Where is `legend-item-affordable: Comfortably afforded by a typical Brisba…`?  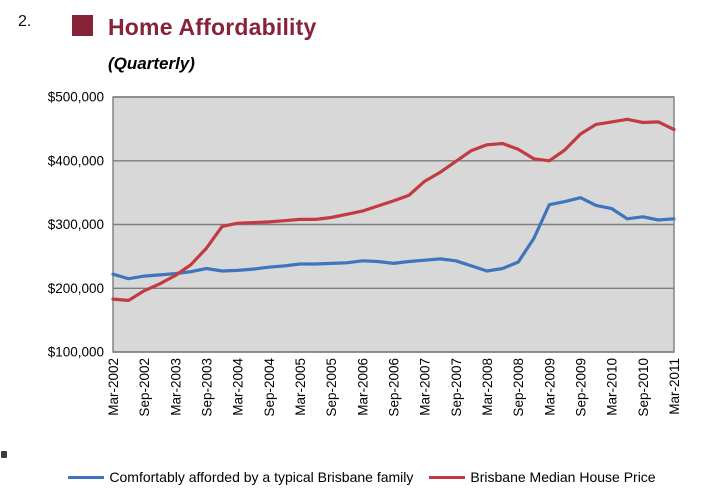 legend-item-affordable: Comfortably afforded by a typical Brisba… is located at coordinates (240, 477).